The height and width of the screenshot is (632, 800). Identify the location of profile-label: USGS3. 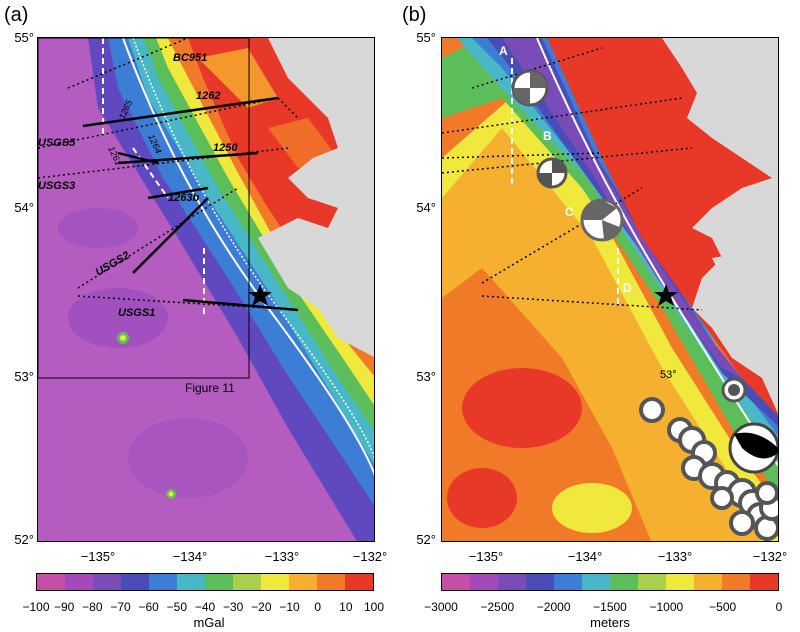
(56, 186).